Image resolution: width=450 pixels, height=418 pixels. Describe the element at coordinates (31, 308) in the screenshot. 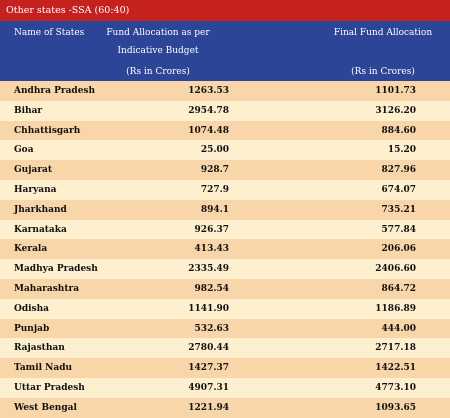

I see `cell-state-name: Odisha` at that location.